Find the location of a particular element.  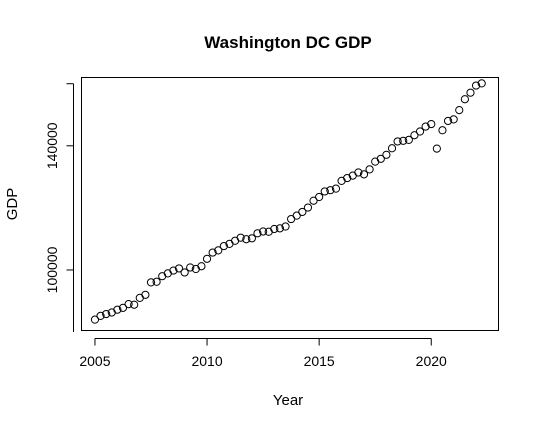

y-tick-label: 100000 is located at coordinates (52, 269).